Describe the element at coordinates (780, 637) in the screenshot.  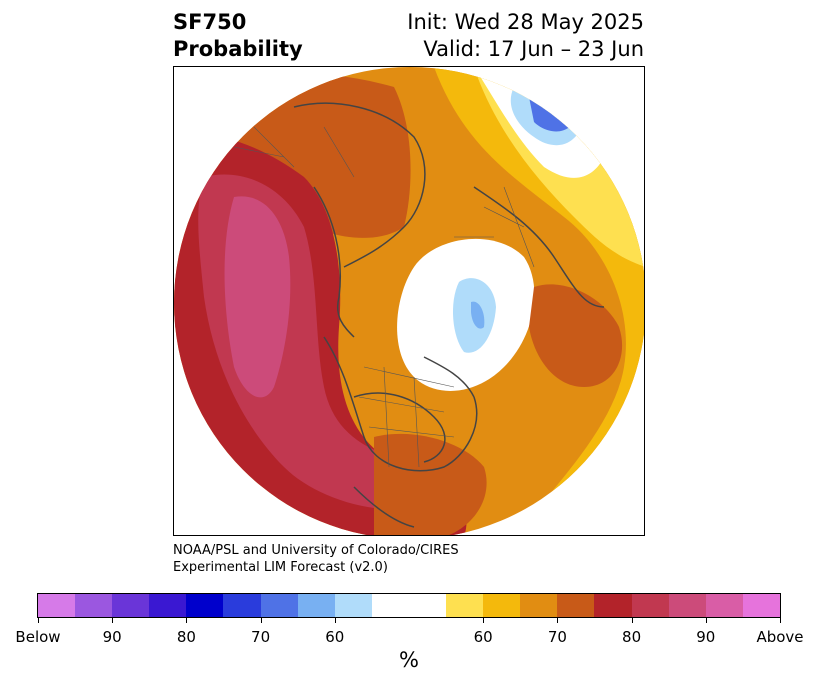
I see `colorbar-tick-label: Above` at that location.